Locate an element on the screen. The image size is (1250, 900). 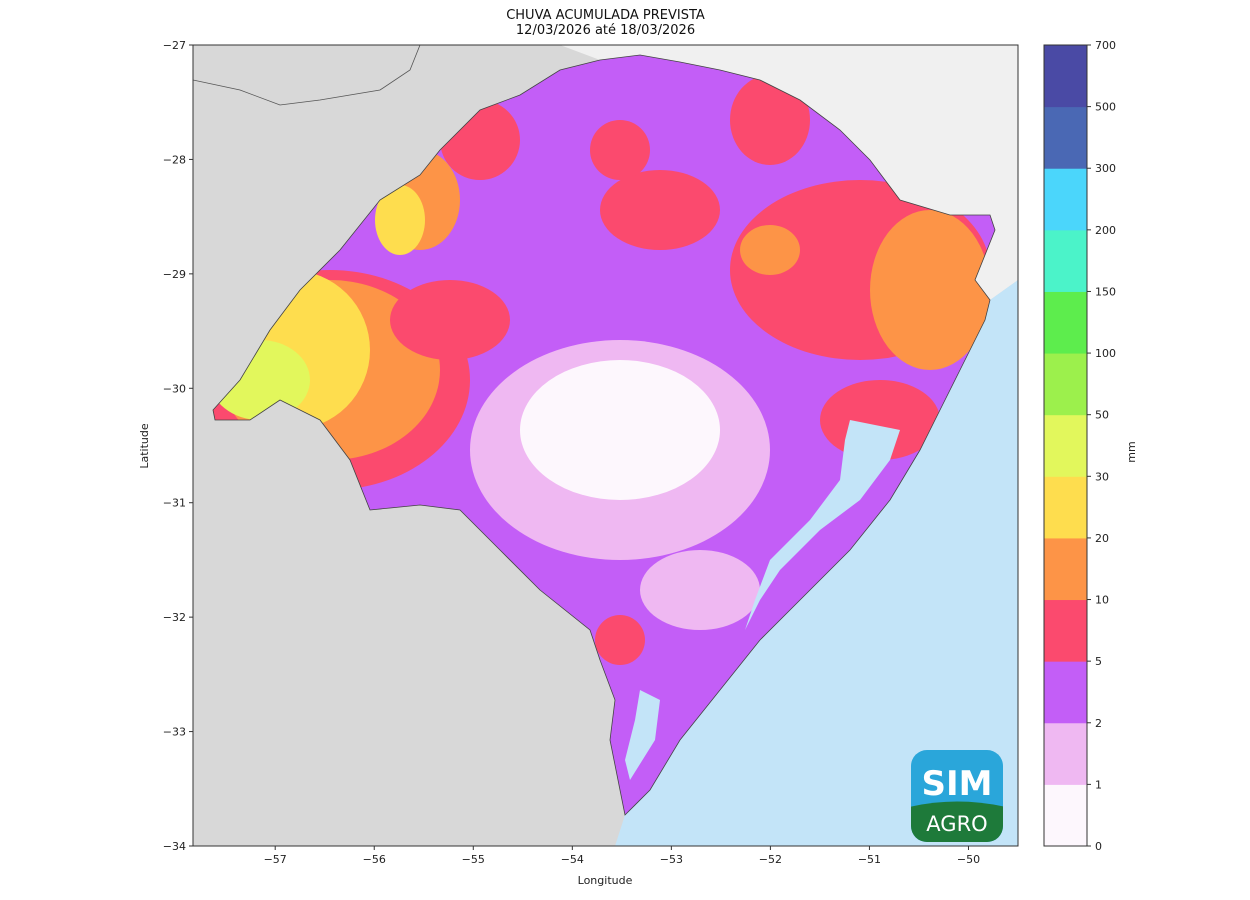
x-tick-label: −51 is located at coordinates (869, 859).